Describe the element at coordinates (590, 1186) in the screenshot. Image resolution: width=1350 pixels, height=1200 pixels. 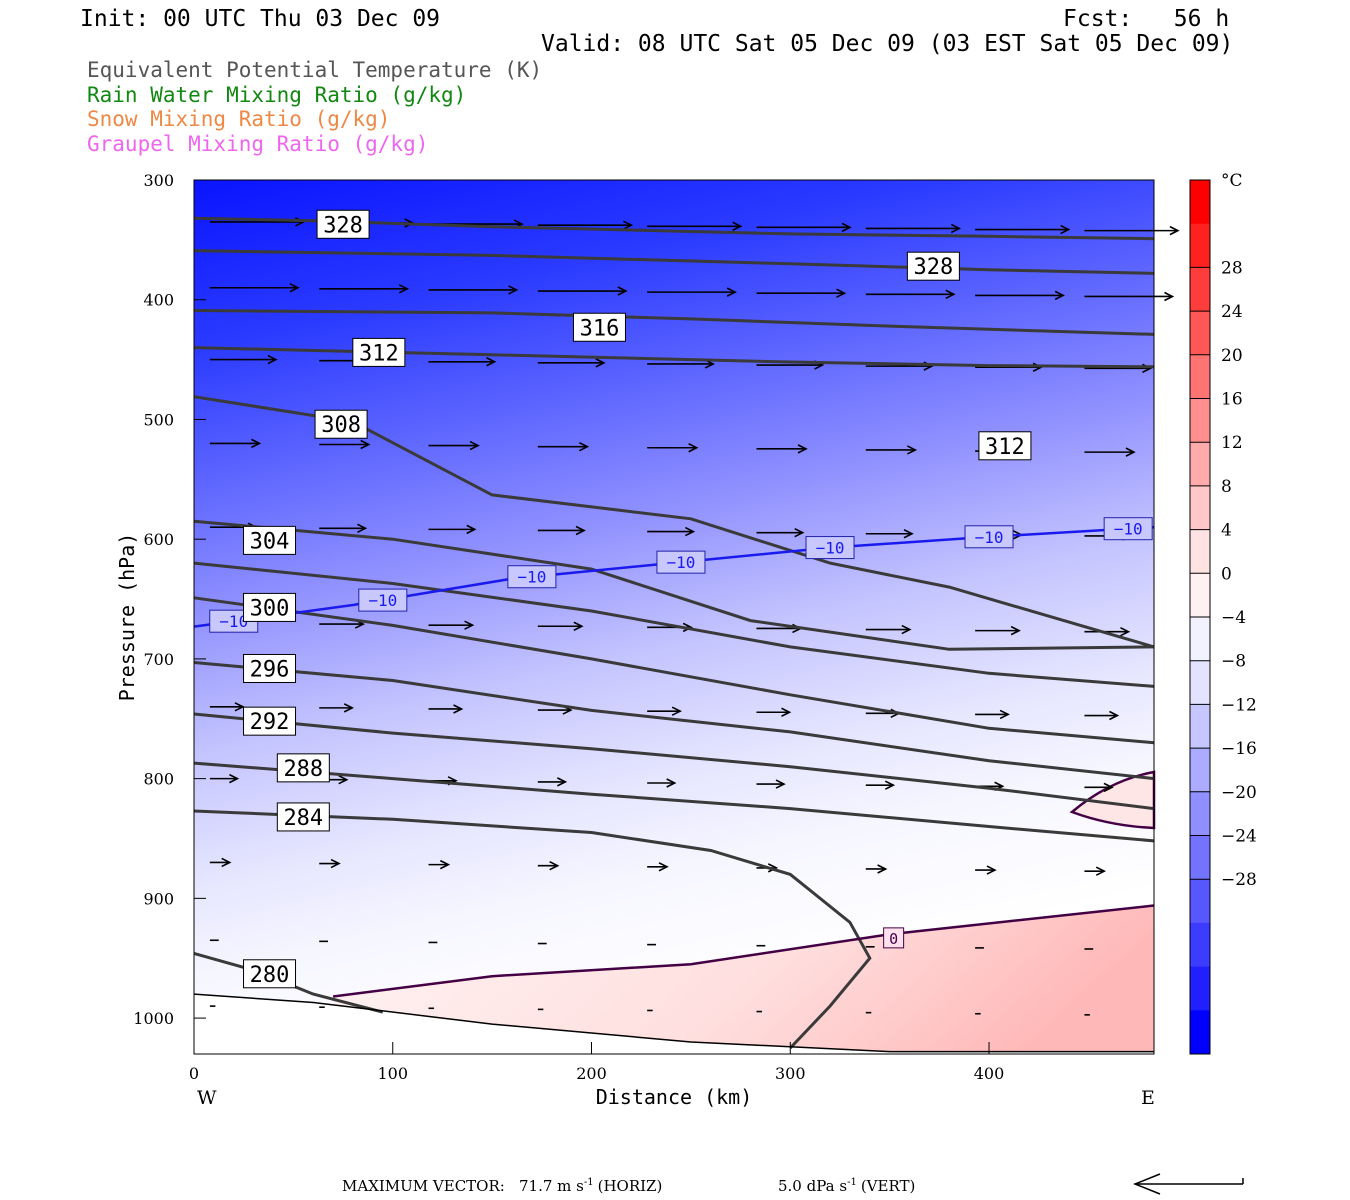
I see `svg-text:71.7 m s-1(HORIZ): 71.7 m s-1 (HORIZ)` at that location.